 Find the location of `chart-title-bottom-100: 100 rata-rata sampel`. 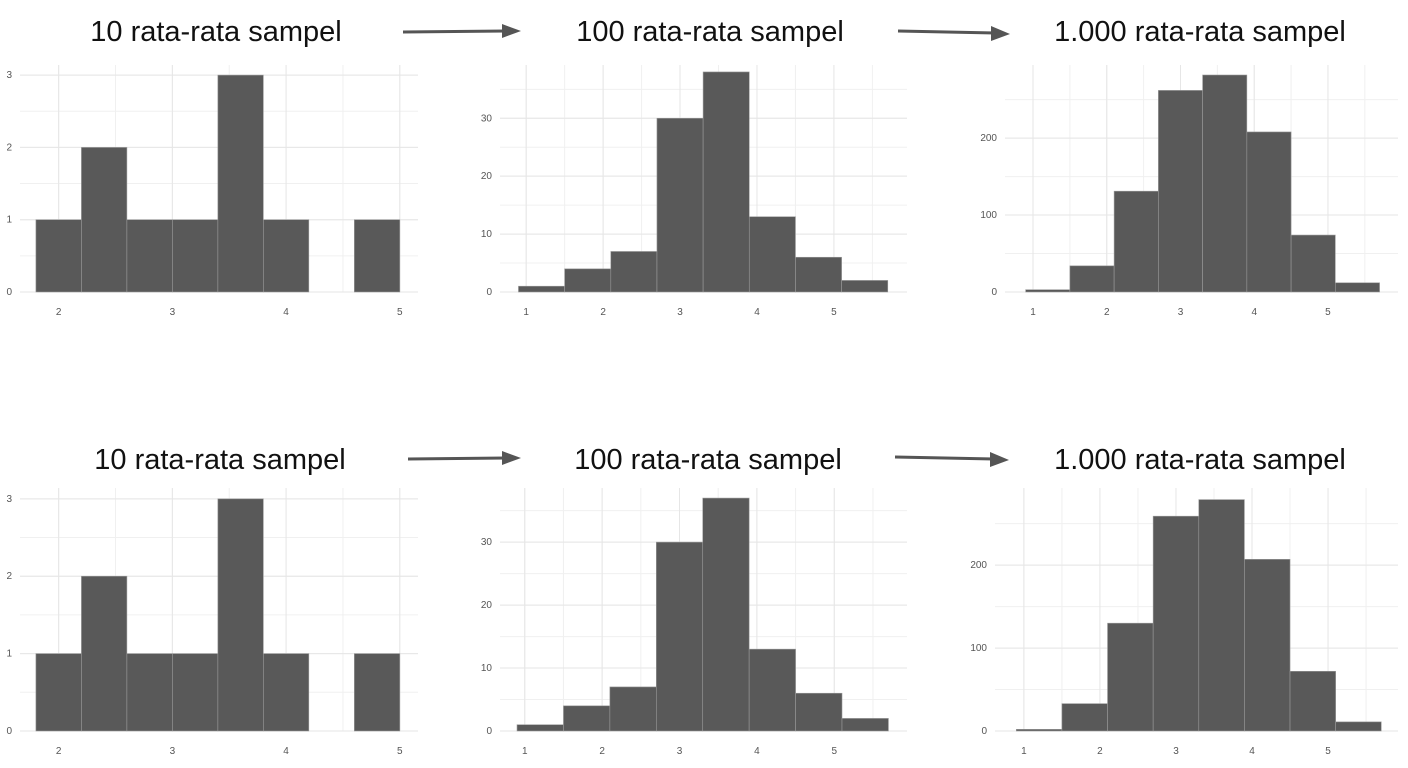

chart-title-bottom-100: 100 rata-rata sampel is located at coordinates (708, 460).